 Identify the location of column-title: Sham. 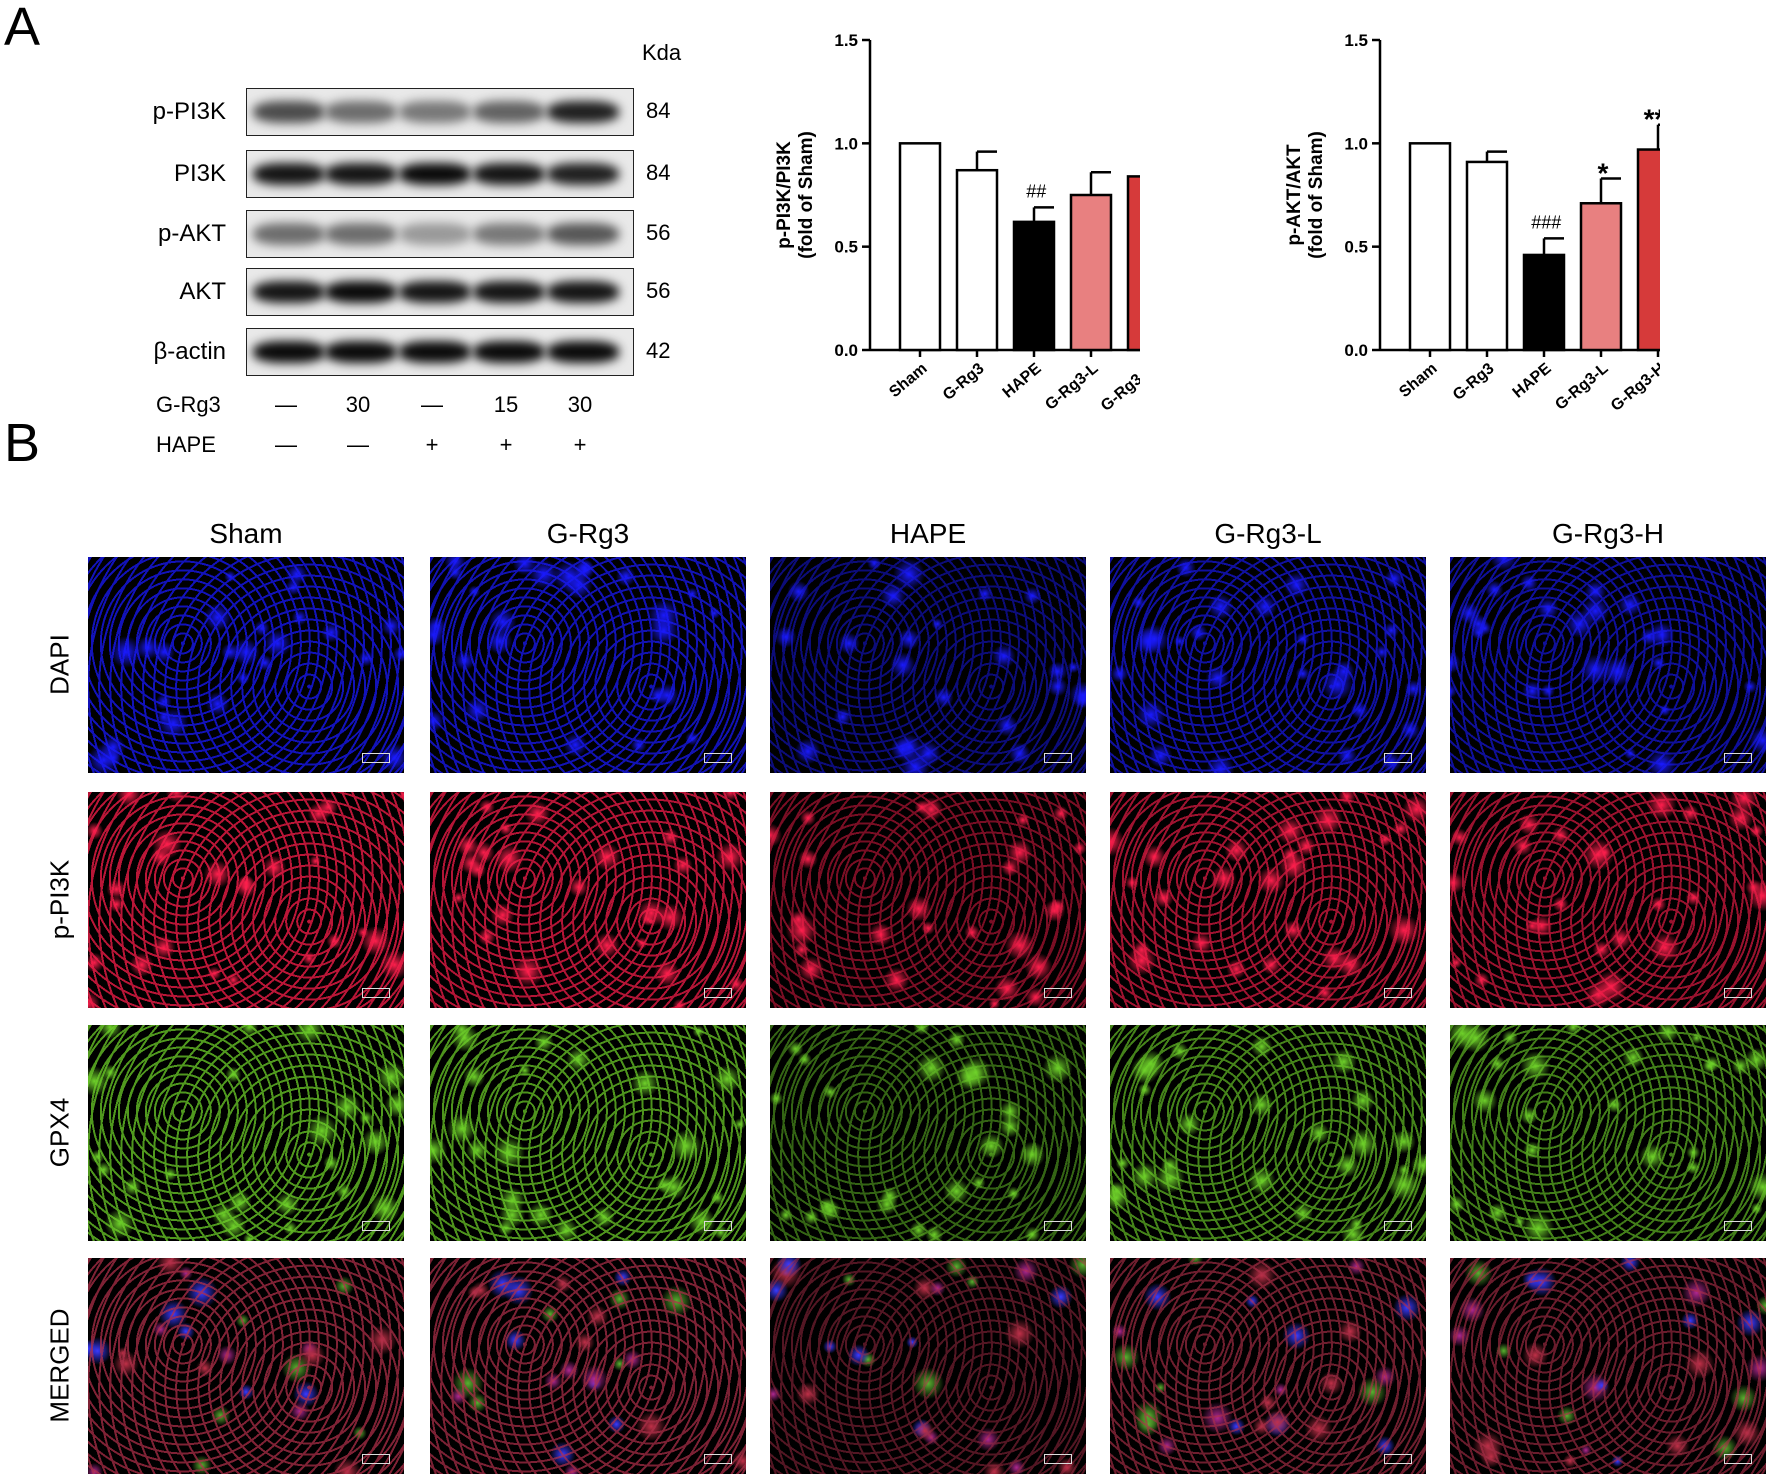
(246, 533).